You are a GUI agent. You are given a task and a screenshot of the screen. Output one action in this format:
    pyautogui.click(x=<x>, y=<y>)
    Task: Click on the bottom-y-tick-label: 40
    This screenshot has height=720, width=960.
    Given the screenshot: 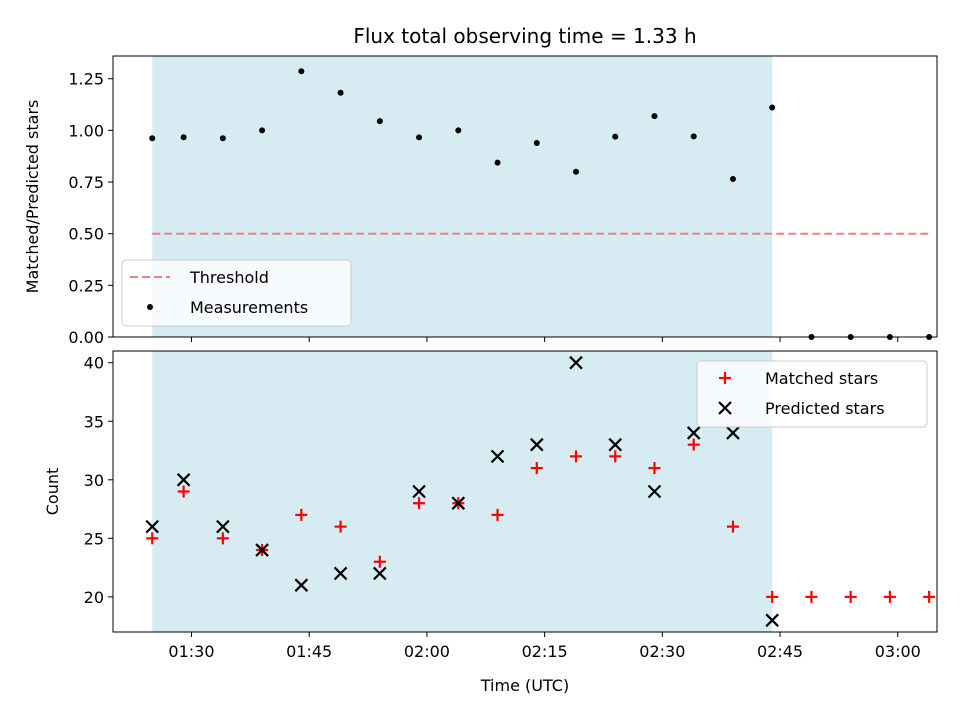 What is the action you would take?
    pyautogui.click(x=94, y=363)
    